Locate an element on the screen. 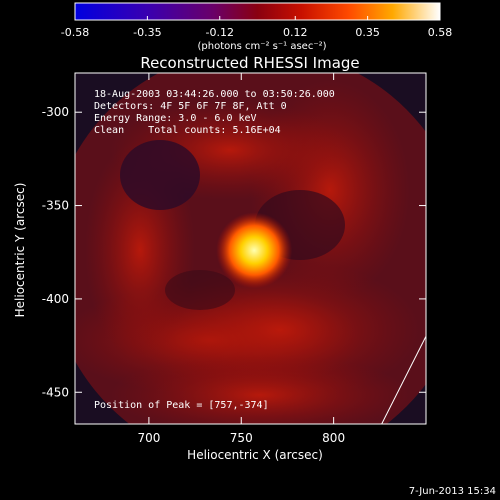 Image resolution: width=500 pixels, height=500 pixels. x-tick-label: 800 is located at coordinates (333, 438).